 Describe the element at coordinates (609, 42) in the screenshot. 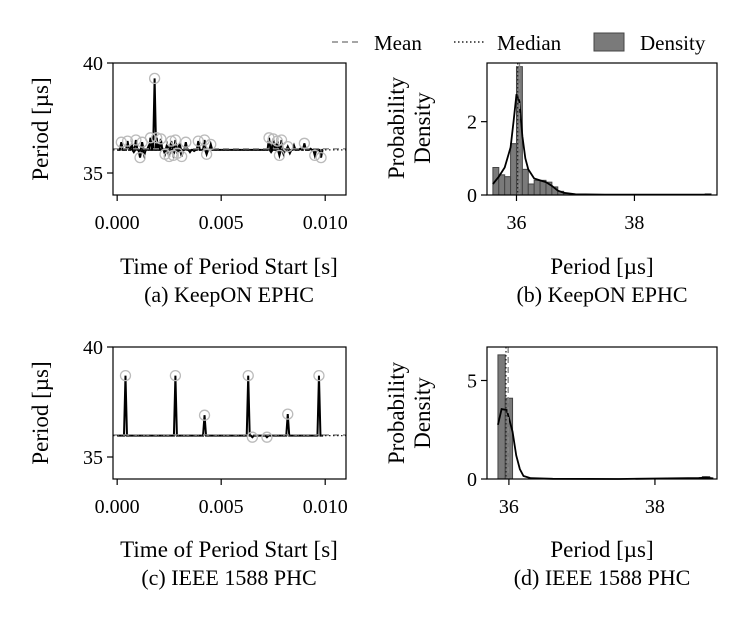

I see `legend-density-swatch` at that location.